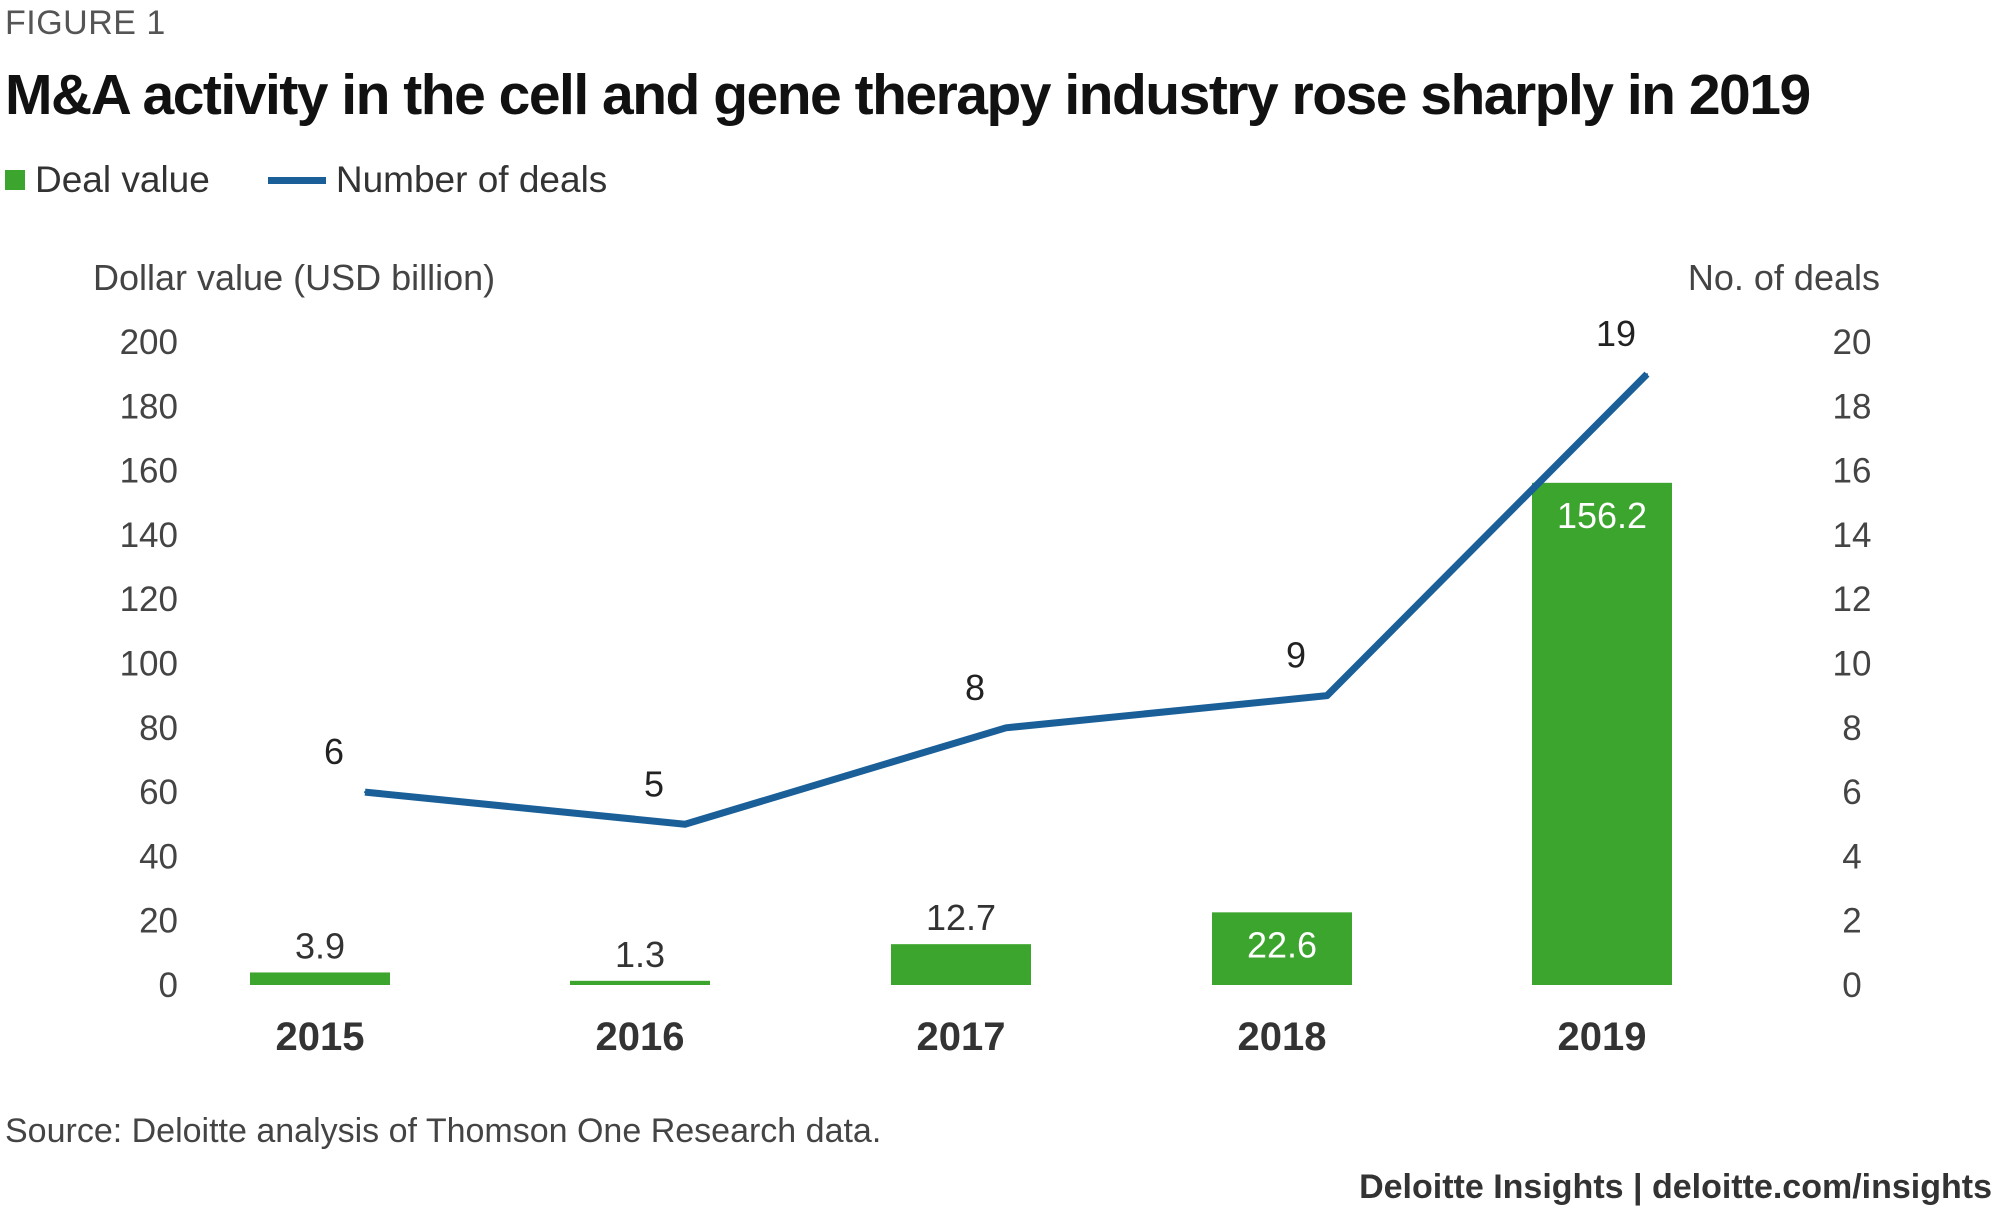 This screenshot has height=1213, width=2000. Describe the element at coordinates (1852, 342) in the screenshot. I see `y-tick-right: 20` at that location.